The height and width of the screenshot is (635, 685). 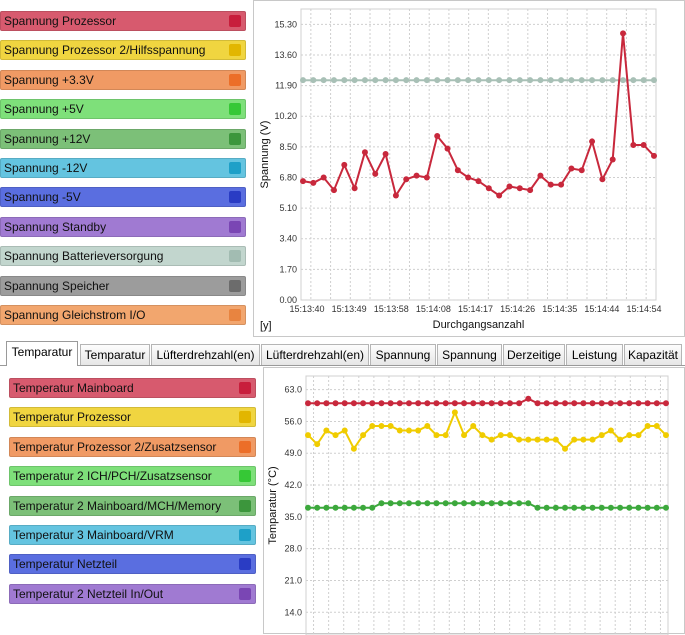 What do you see at coordinates (349, 309) in the screenshot?
I see `x-tick-label: 15:13:49` at bounding box center [349, 309].